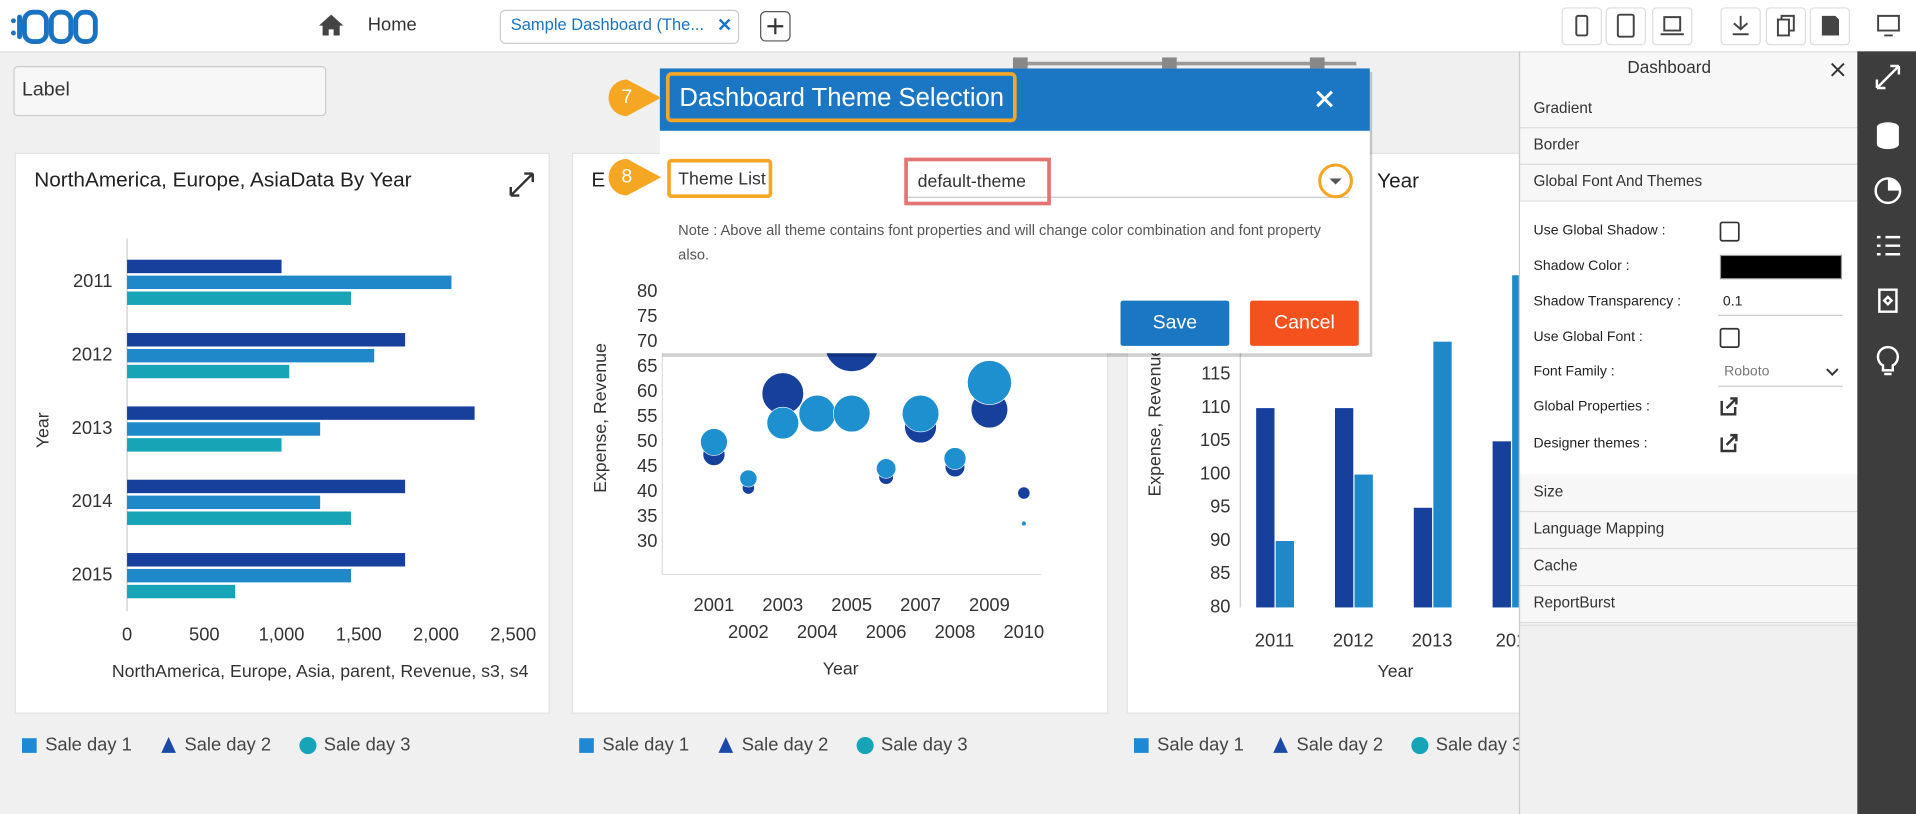 The height and width of the screenshot is (814, 1916). I want to click on sidebar-bulb, so click(1888, 360).